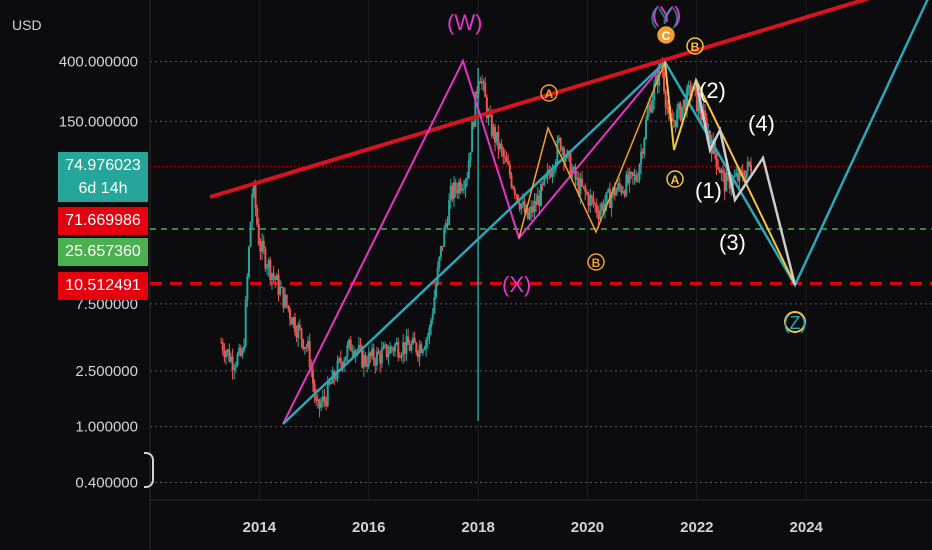  I want to click on svg-text: A, so click(549, 94).